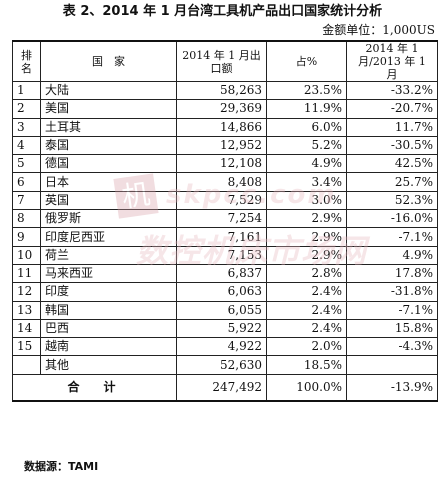  I want to click on row-export: 4,922, so click(221, 347).